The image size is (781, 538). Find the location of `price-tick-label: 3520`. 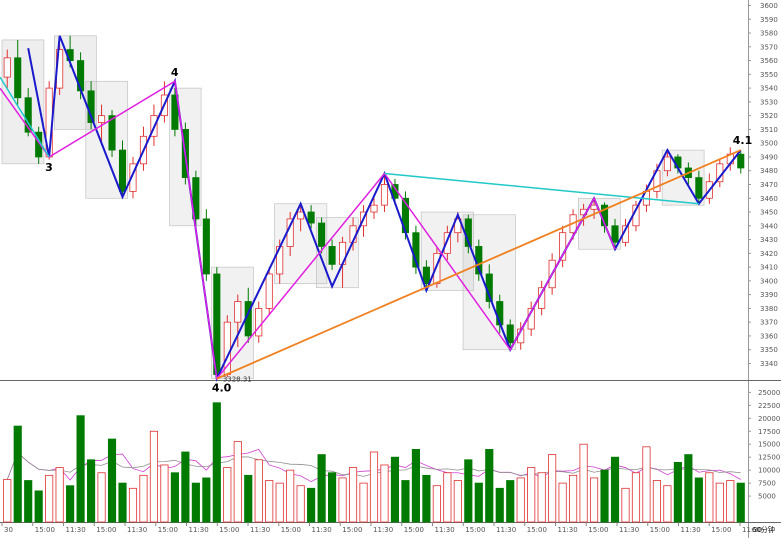

price-tick-label: 3520 is located at coordinates (769, 116).